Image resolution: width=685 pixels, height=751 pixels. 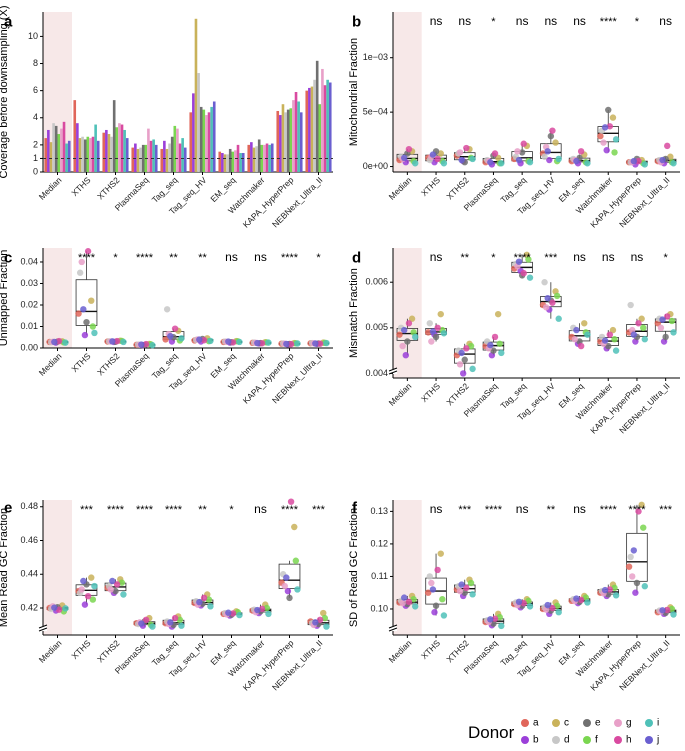 What do you see at coordinates (80, 186) in the screenshot?
I see `x-tick-label-a: XTHS` at bounding box center [80, 186].